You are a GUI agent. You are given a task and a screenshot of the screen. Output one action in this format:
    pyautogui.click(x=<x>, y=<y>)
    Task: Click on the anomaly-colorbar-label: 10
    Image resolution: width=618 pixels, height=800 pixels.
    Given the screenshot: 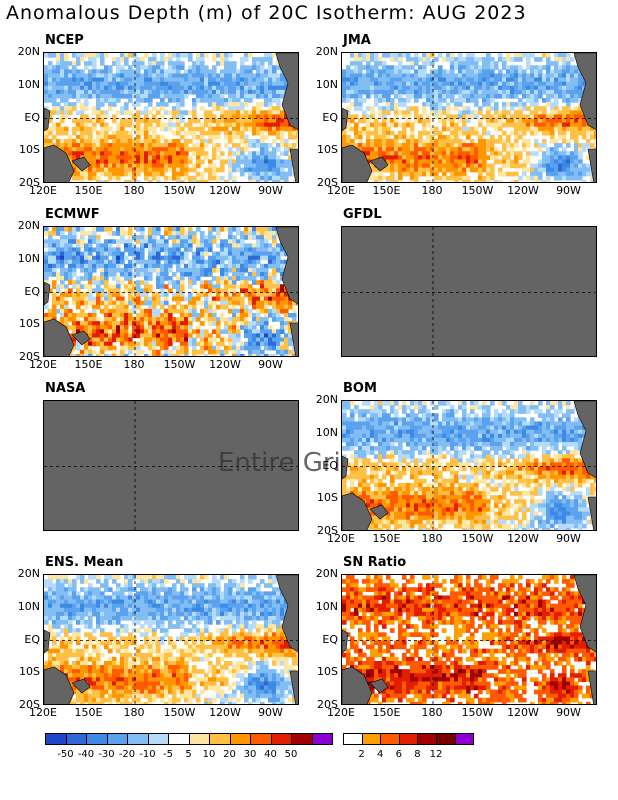 What is the action you would take?
    pyautogui.click(x=209, y=754)
    